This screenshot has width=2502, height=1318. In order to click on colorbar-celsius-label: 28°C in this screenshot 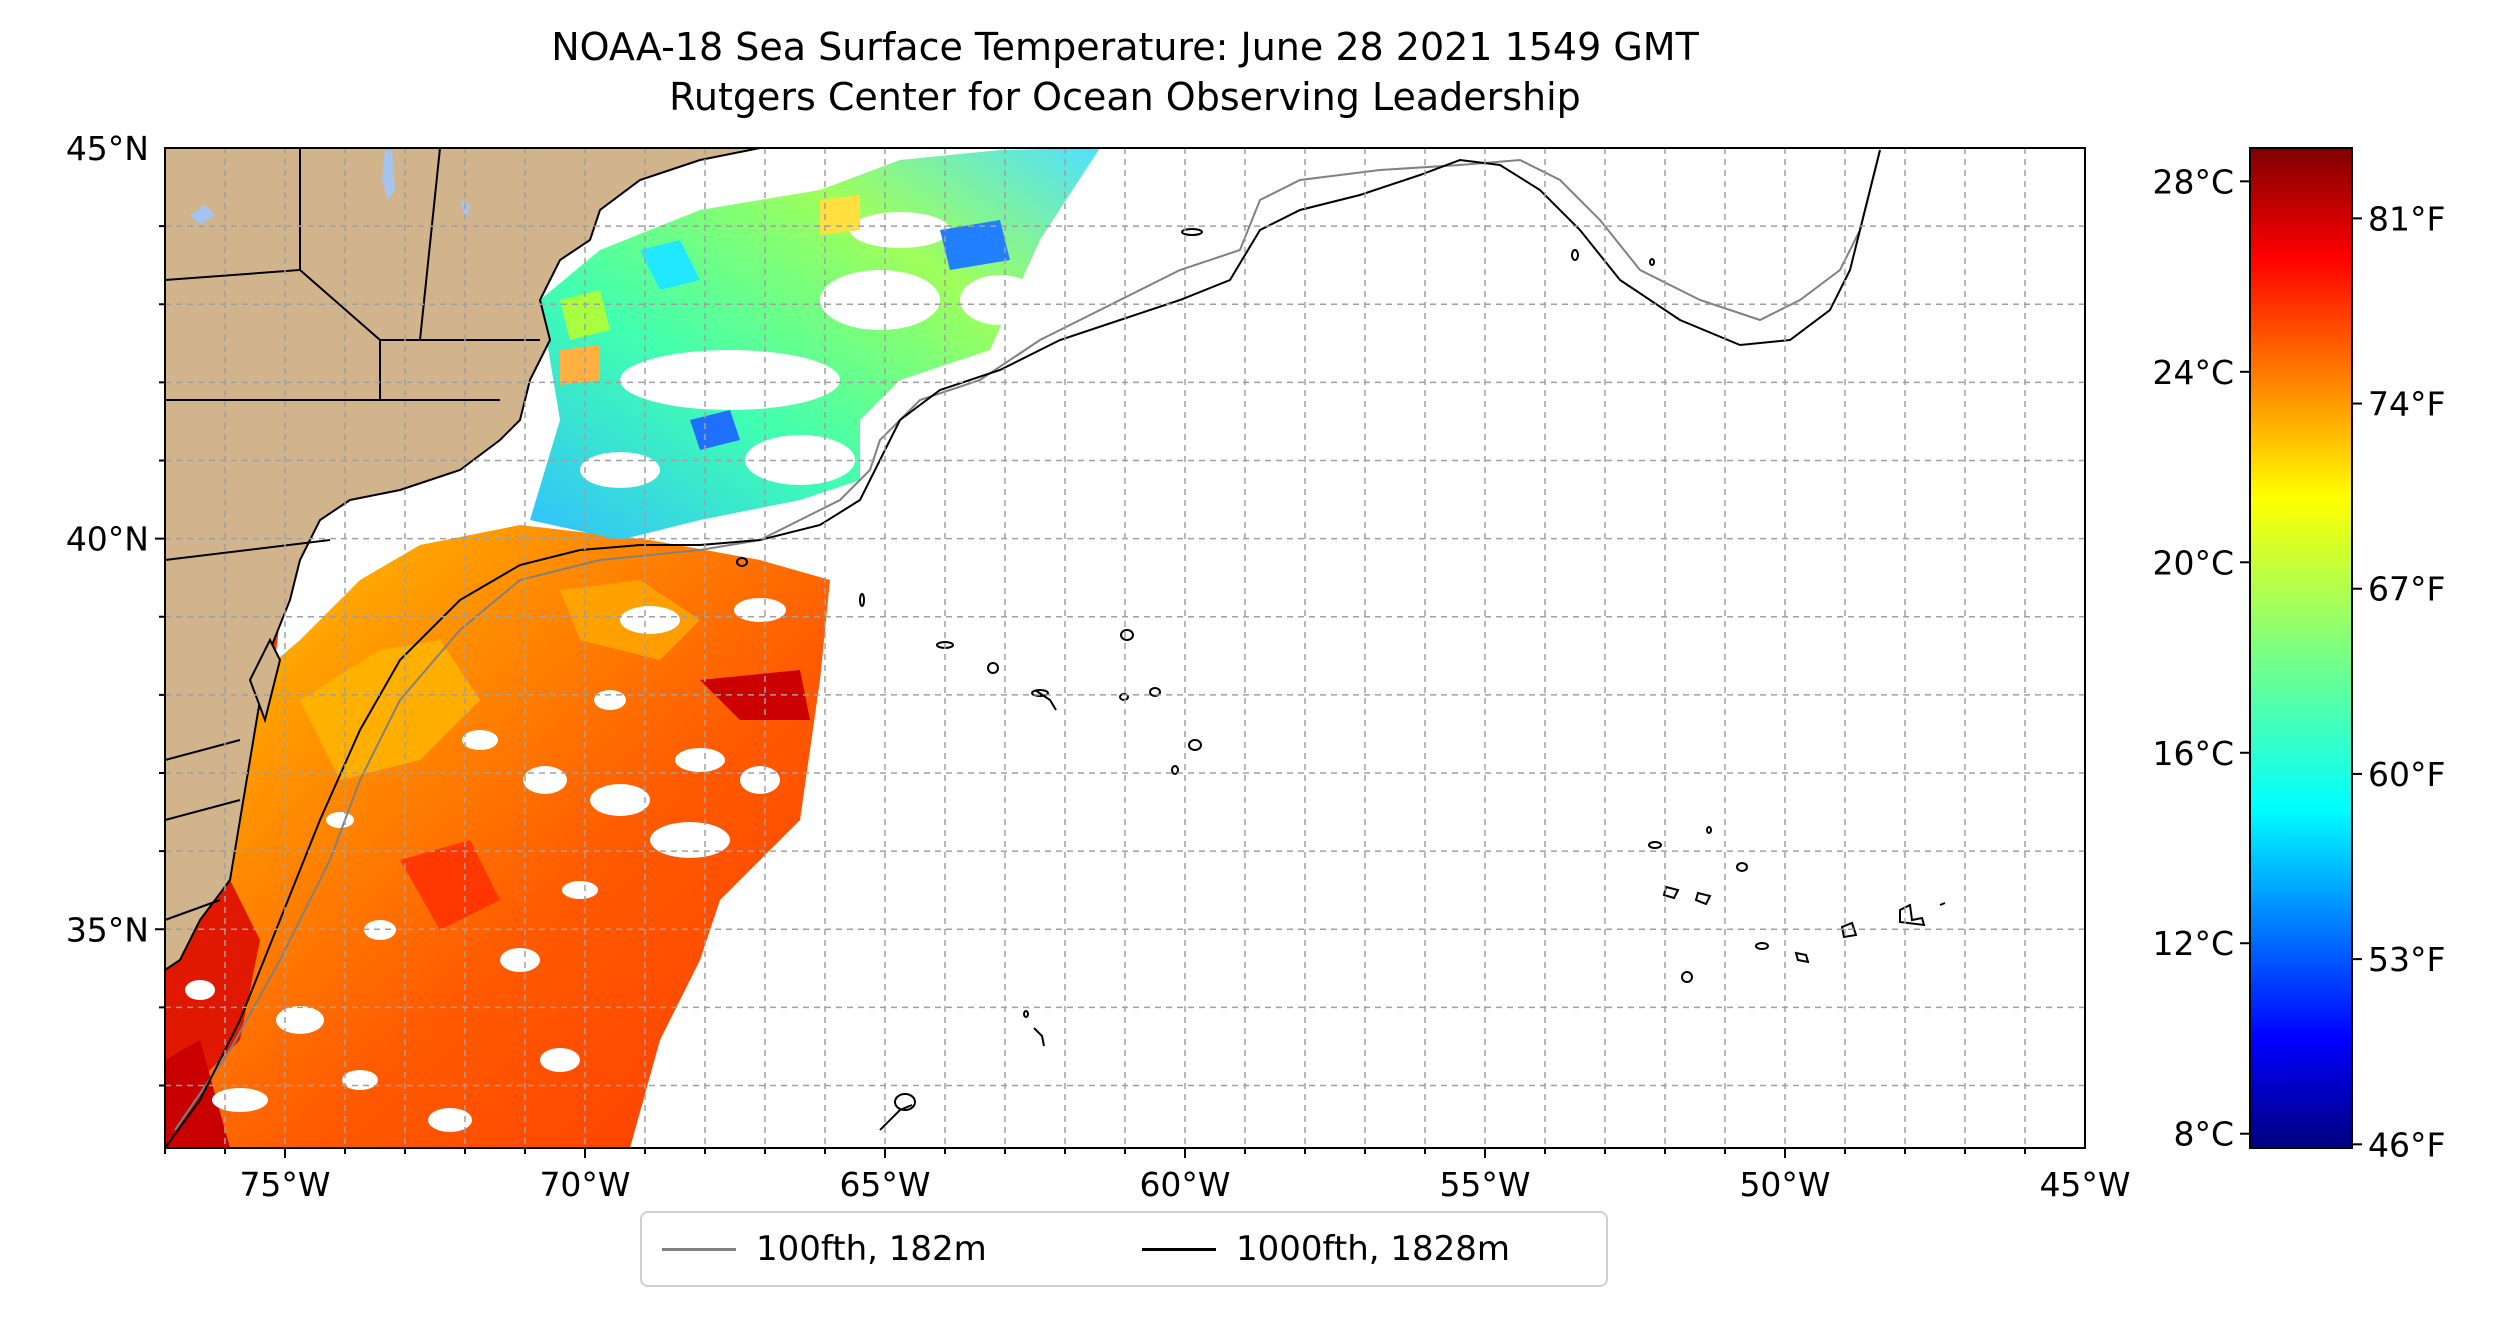, I will do `click(2193, 181)`.